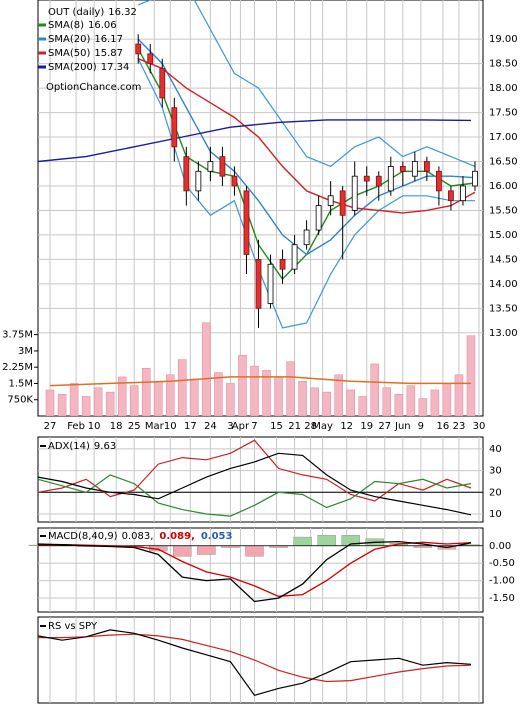  Describe the element at coordinates (503, 284) in the screenshot. I see `y-tick-label: 14.00` at that location.